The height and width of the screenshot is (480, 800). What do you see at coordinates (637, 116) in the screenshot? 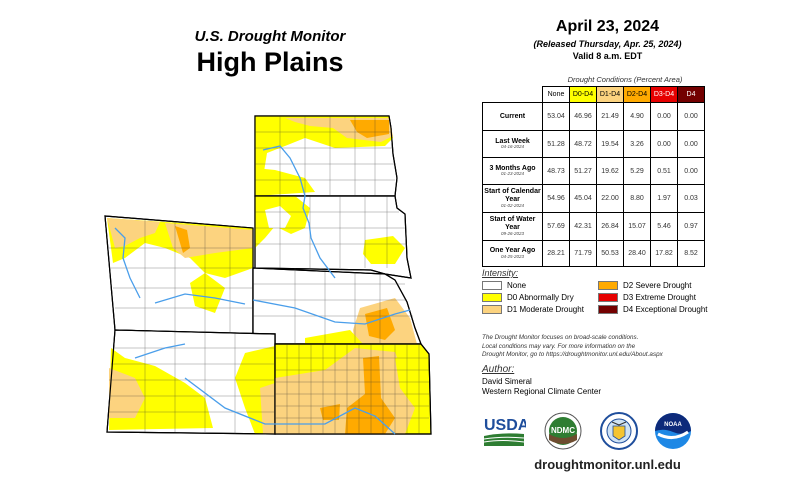
I see `cell: 4.90` at bounding box center [637, 116].